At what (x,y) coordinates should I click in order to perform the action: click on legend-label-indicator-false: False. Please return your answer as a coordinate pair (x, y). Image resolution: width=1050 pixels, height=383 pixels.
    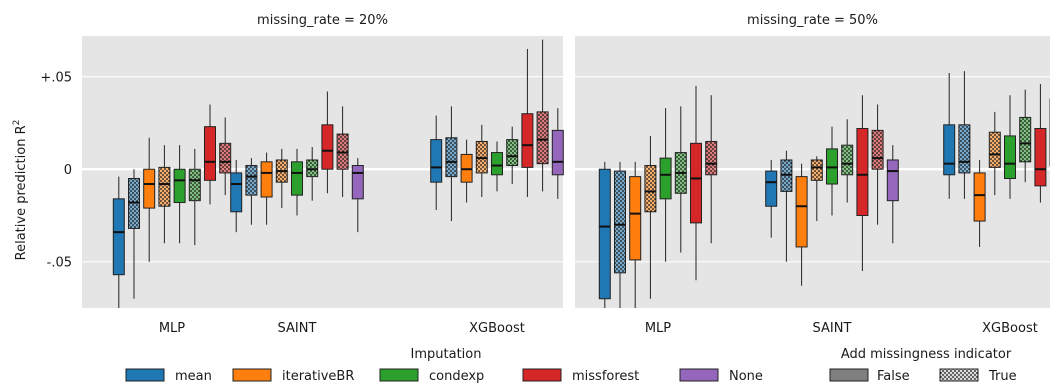
    Looking at the image, I should click on (893, 376).